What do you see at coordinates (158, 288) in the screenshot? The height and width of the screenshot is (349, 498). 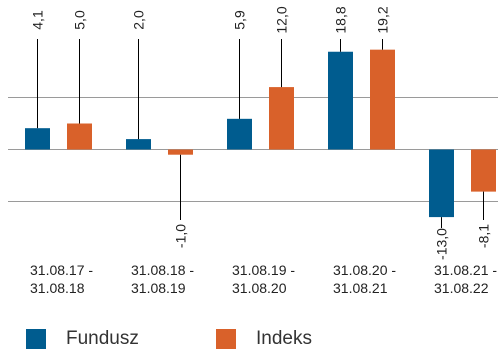 I see `category-label: 31.08.19` at bounding box center [158, 288].